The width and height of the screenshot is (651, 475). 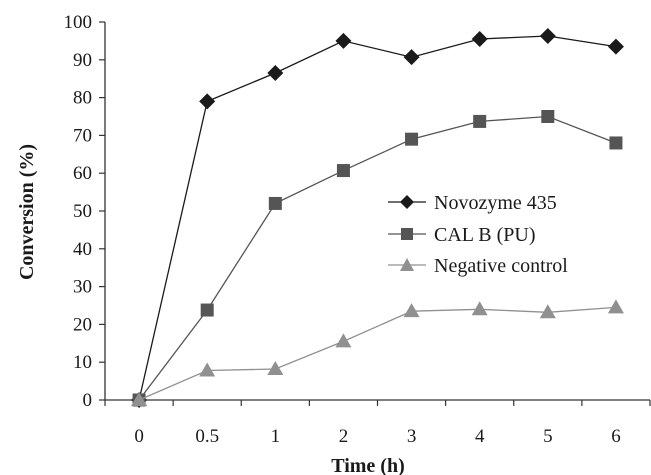 What do you see at coordinates (82, 287) in the screenshot?
I see `y-tick-label: 30` at bounding box center [82, 287].